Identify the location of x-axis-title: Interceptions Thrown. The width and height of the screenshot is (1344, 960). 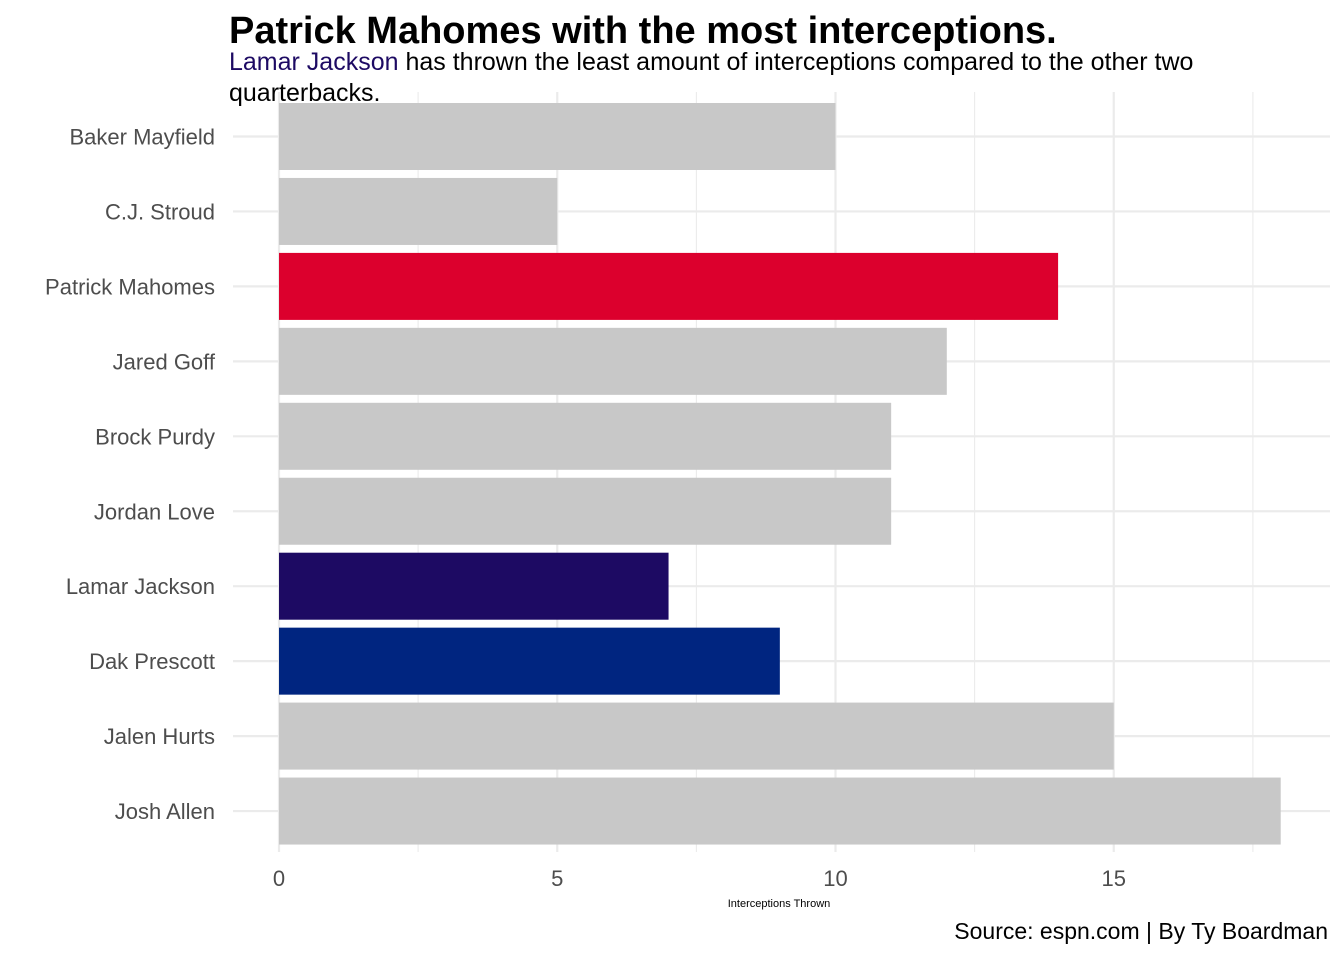
(779, 904).